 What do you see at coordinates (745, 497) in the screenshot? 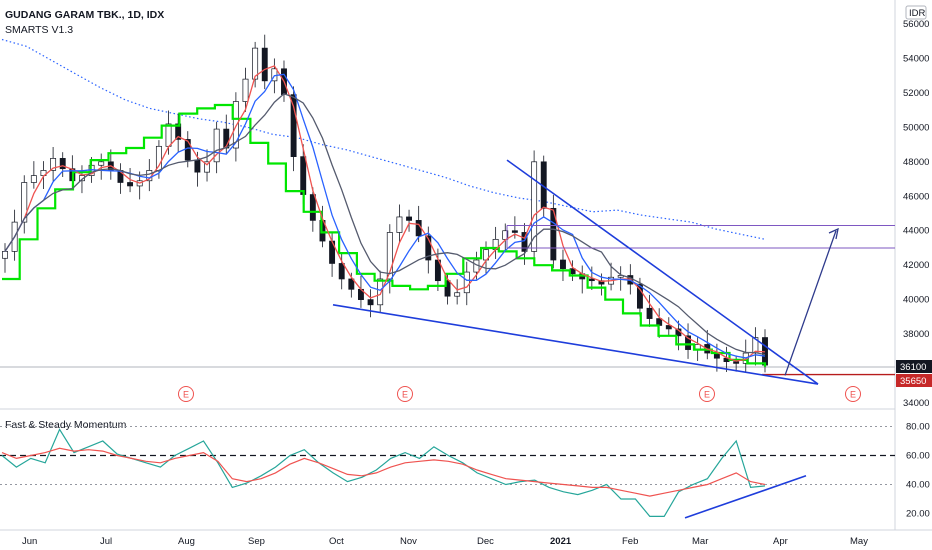
I see `momentum-trendline` at bounding box center [745, 497].